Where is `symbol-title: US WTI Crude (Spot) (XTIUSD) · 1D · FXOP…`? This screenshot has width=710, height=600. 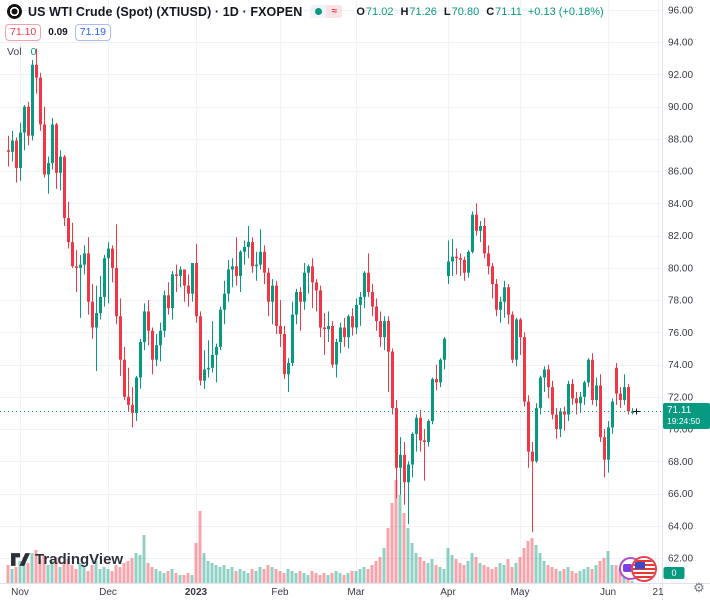
symbol-title: US WTI Crude (Spot) (XTIUSD) · 1D · FXOP… is located at coordinates (165, 11).